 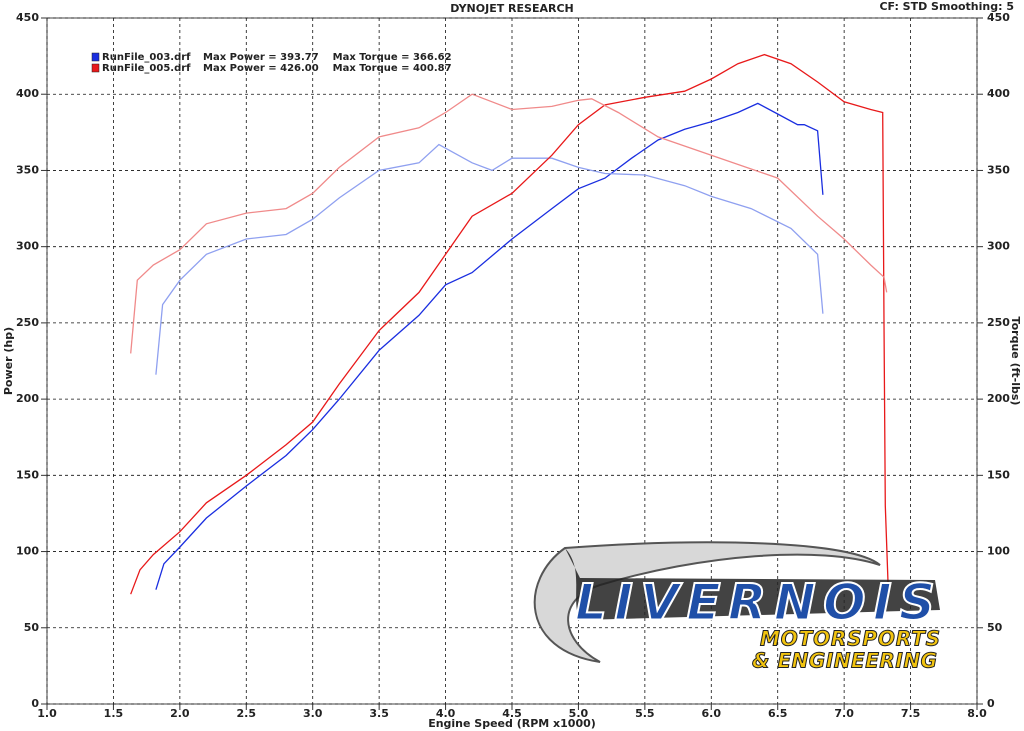 What do you see at coordinates (998, 169) in the screenshot?
I see `y2-tick-label: 350` at bounding box center [998, 169].